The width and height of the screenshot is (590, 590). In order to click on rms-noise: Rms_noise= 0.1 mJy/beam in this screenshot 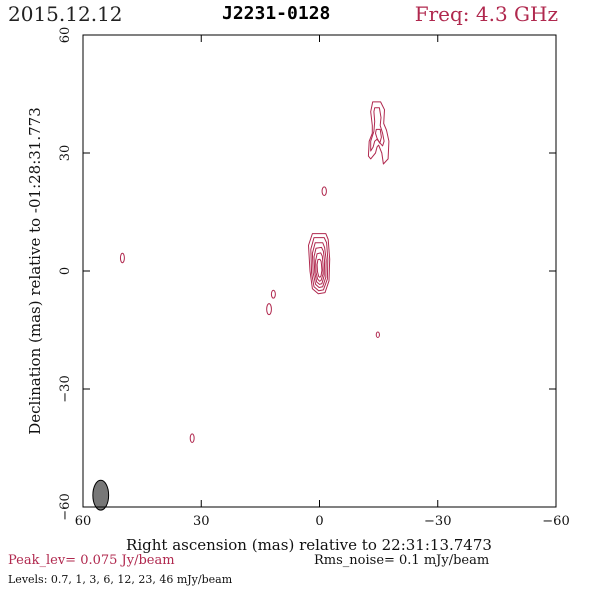, I will do `click(402, 560)`.